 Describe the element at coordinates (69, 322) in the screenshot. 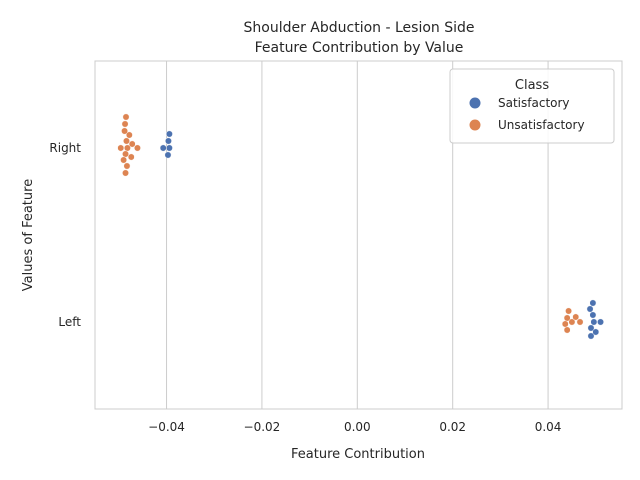

I see `y-tick-label: Left` at that location.